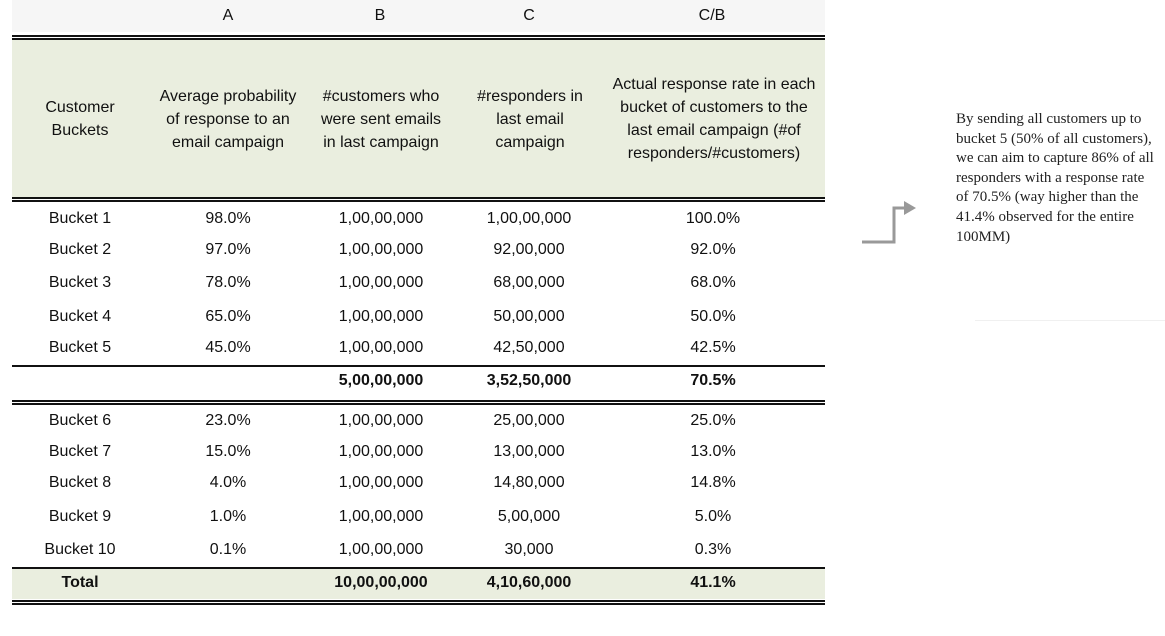 Image resolution: width=1165 pixels, height=636 pixels. I want to click on total-bottom-rule, so click(418, 602).